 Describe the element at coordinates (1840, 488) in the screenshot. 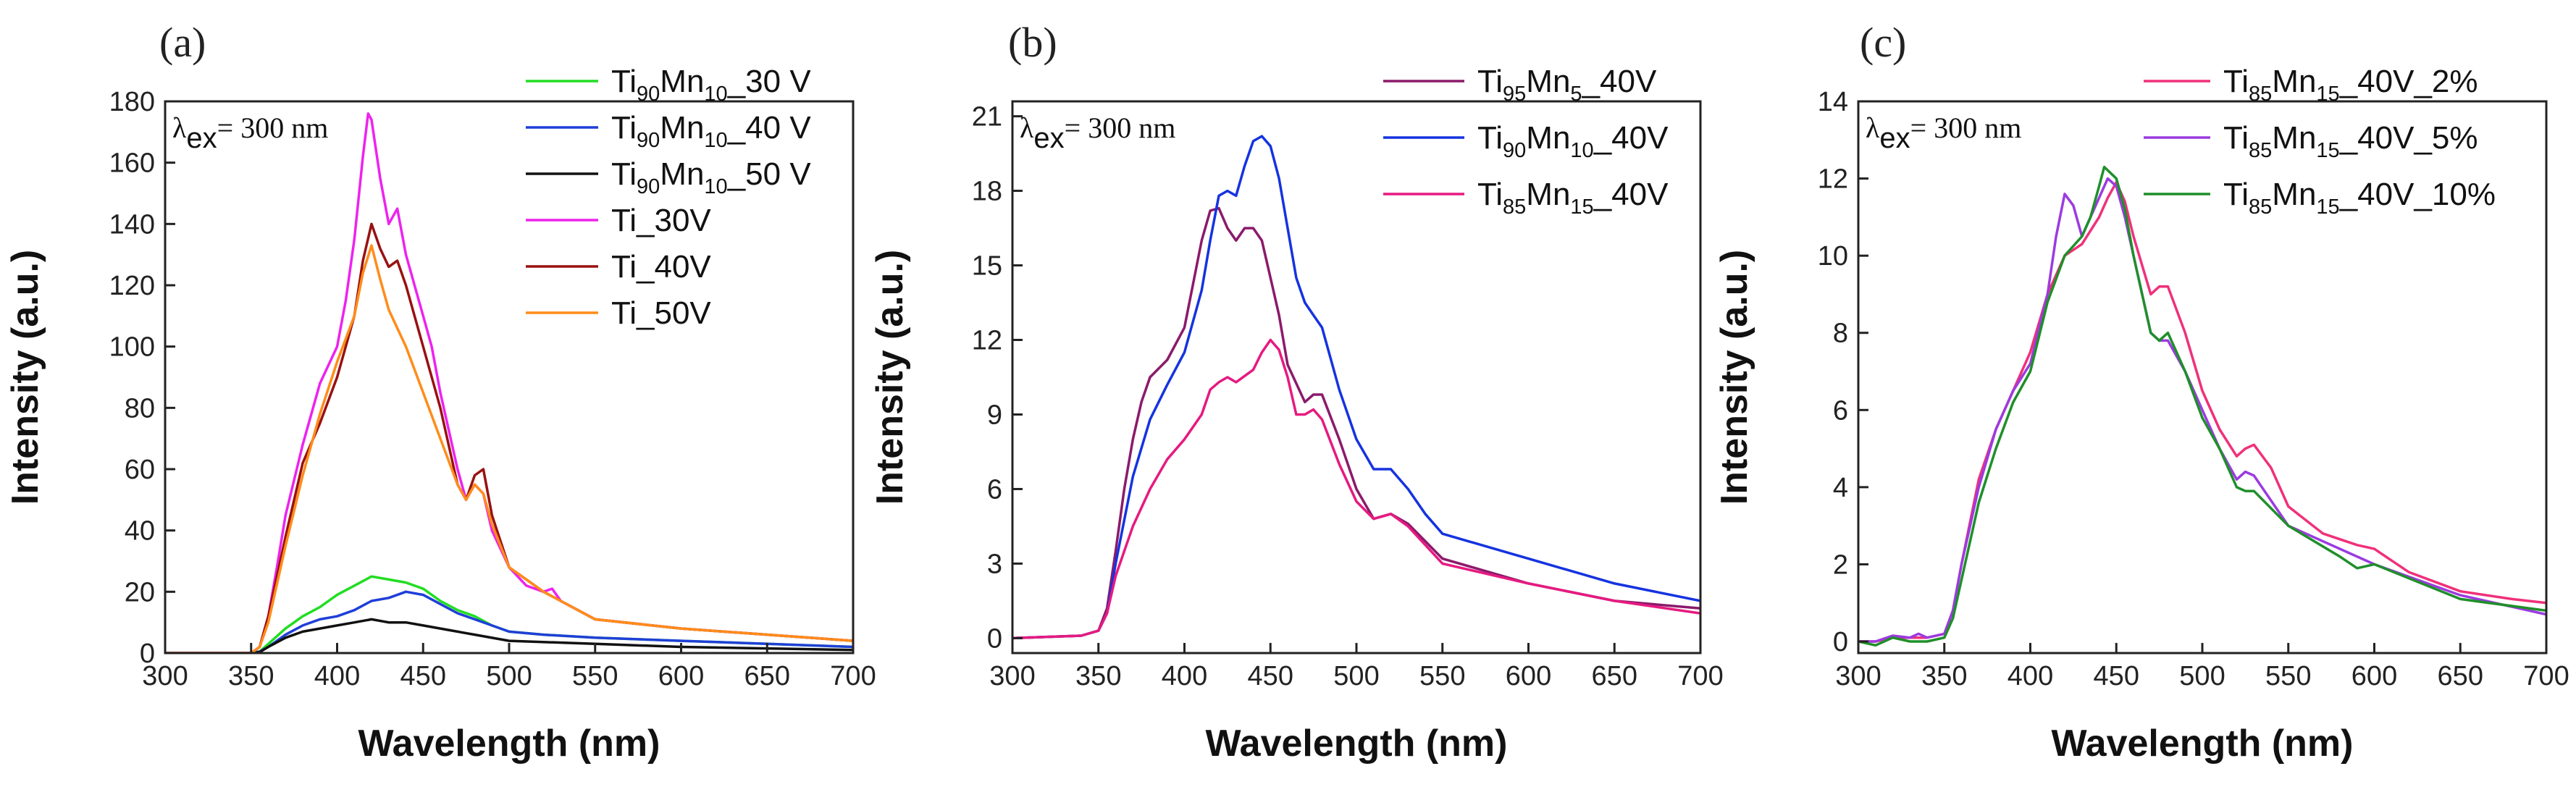

I see `y-tick-label: 4` at that location.